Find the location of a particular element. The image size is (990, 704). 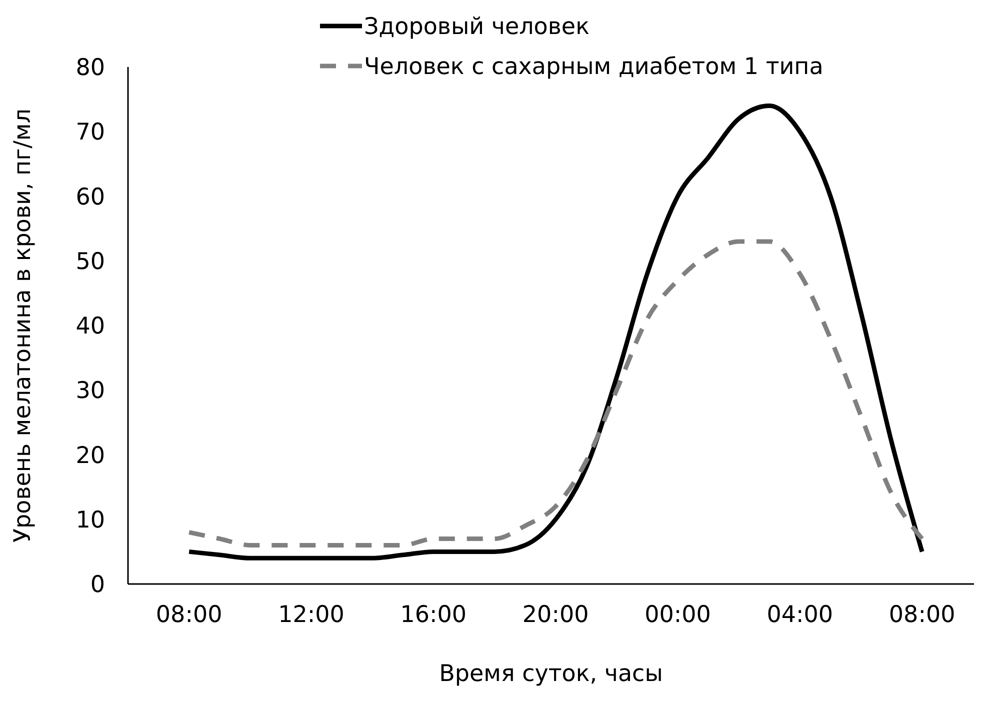

y-tick-label: 70 is located at coordinates (90, 133).